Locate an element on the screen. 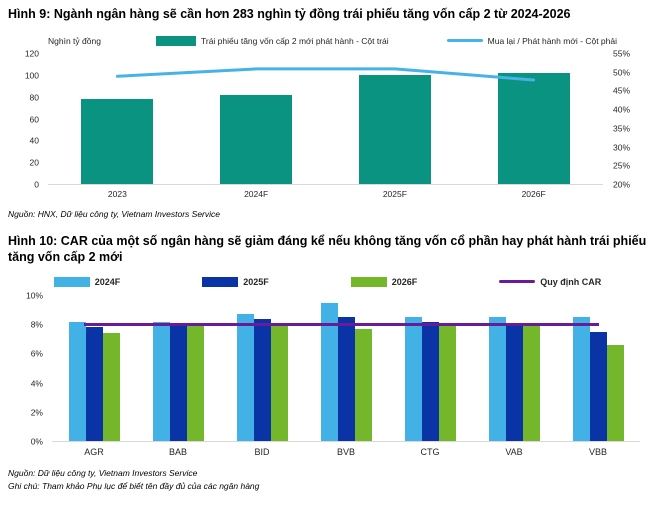 The image size is (655, 509). x-axis-label: CTG is located at coordinates (430, 451).